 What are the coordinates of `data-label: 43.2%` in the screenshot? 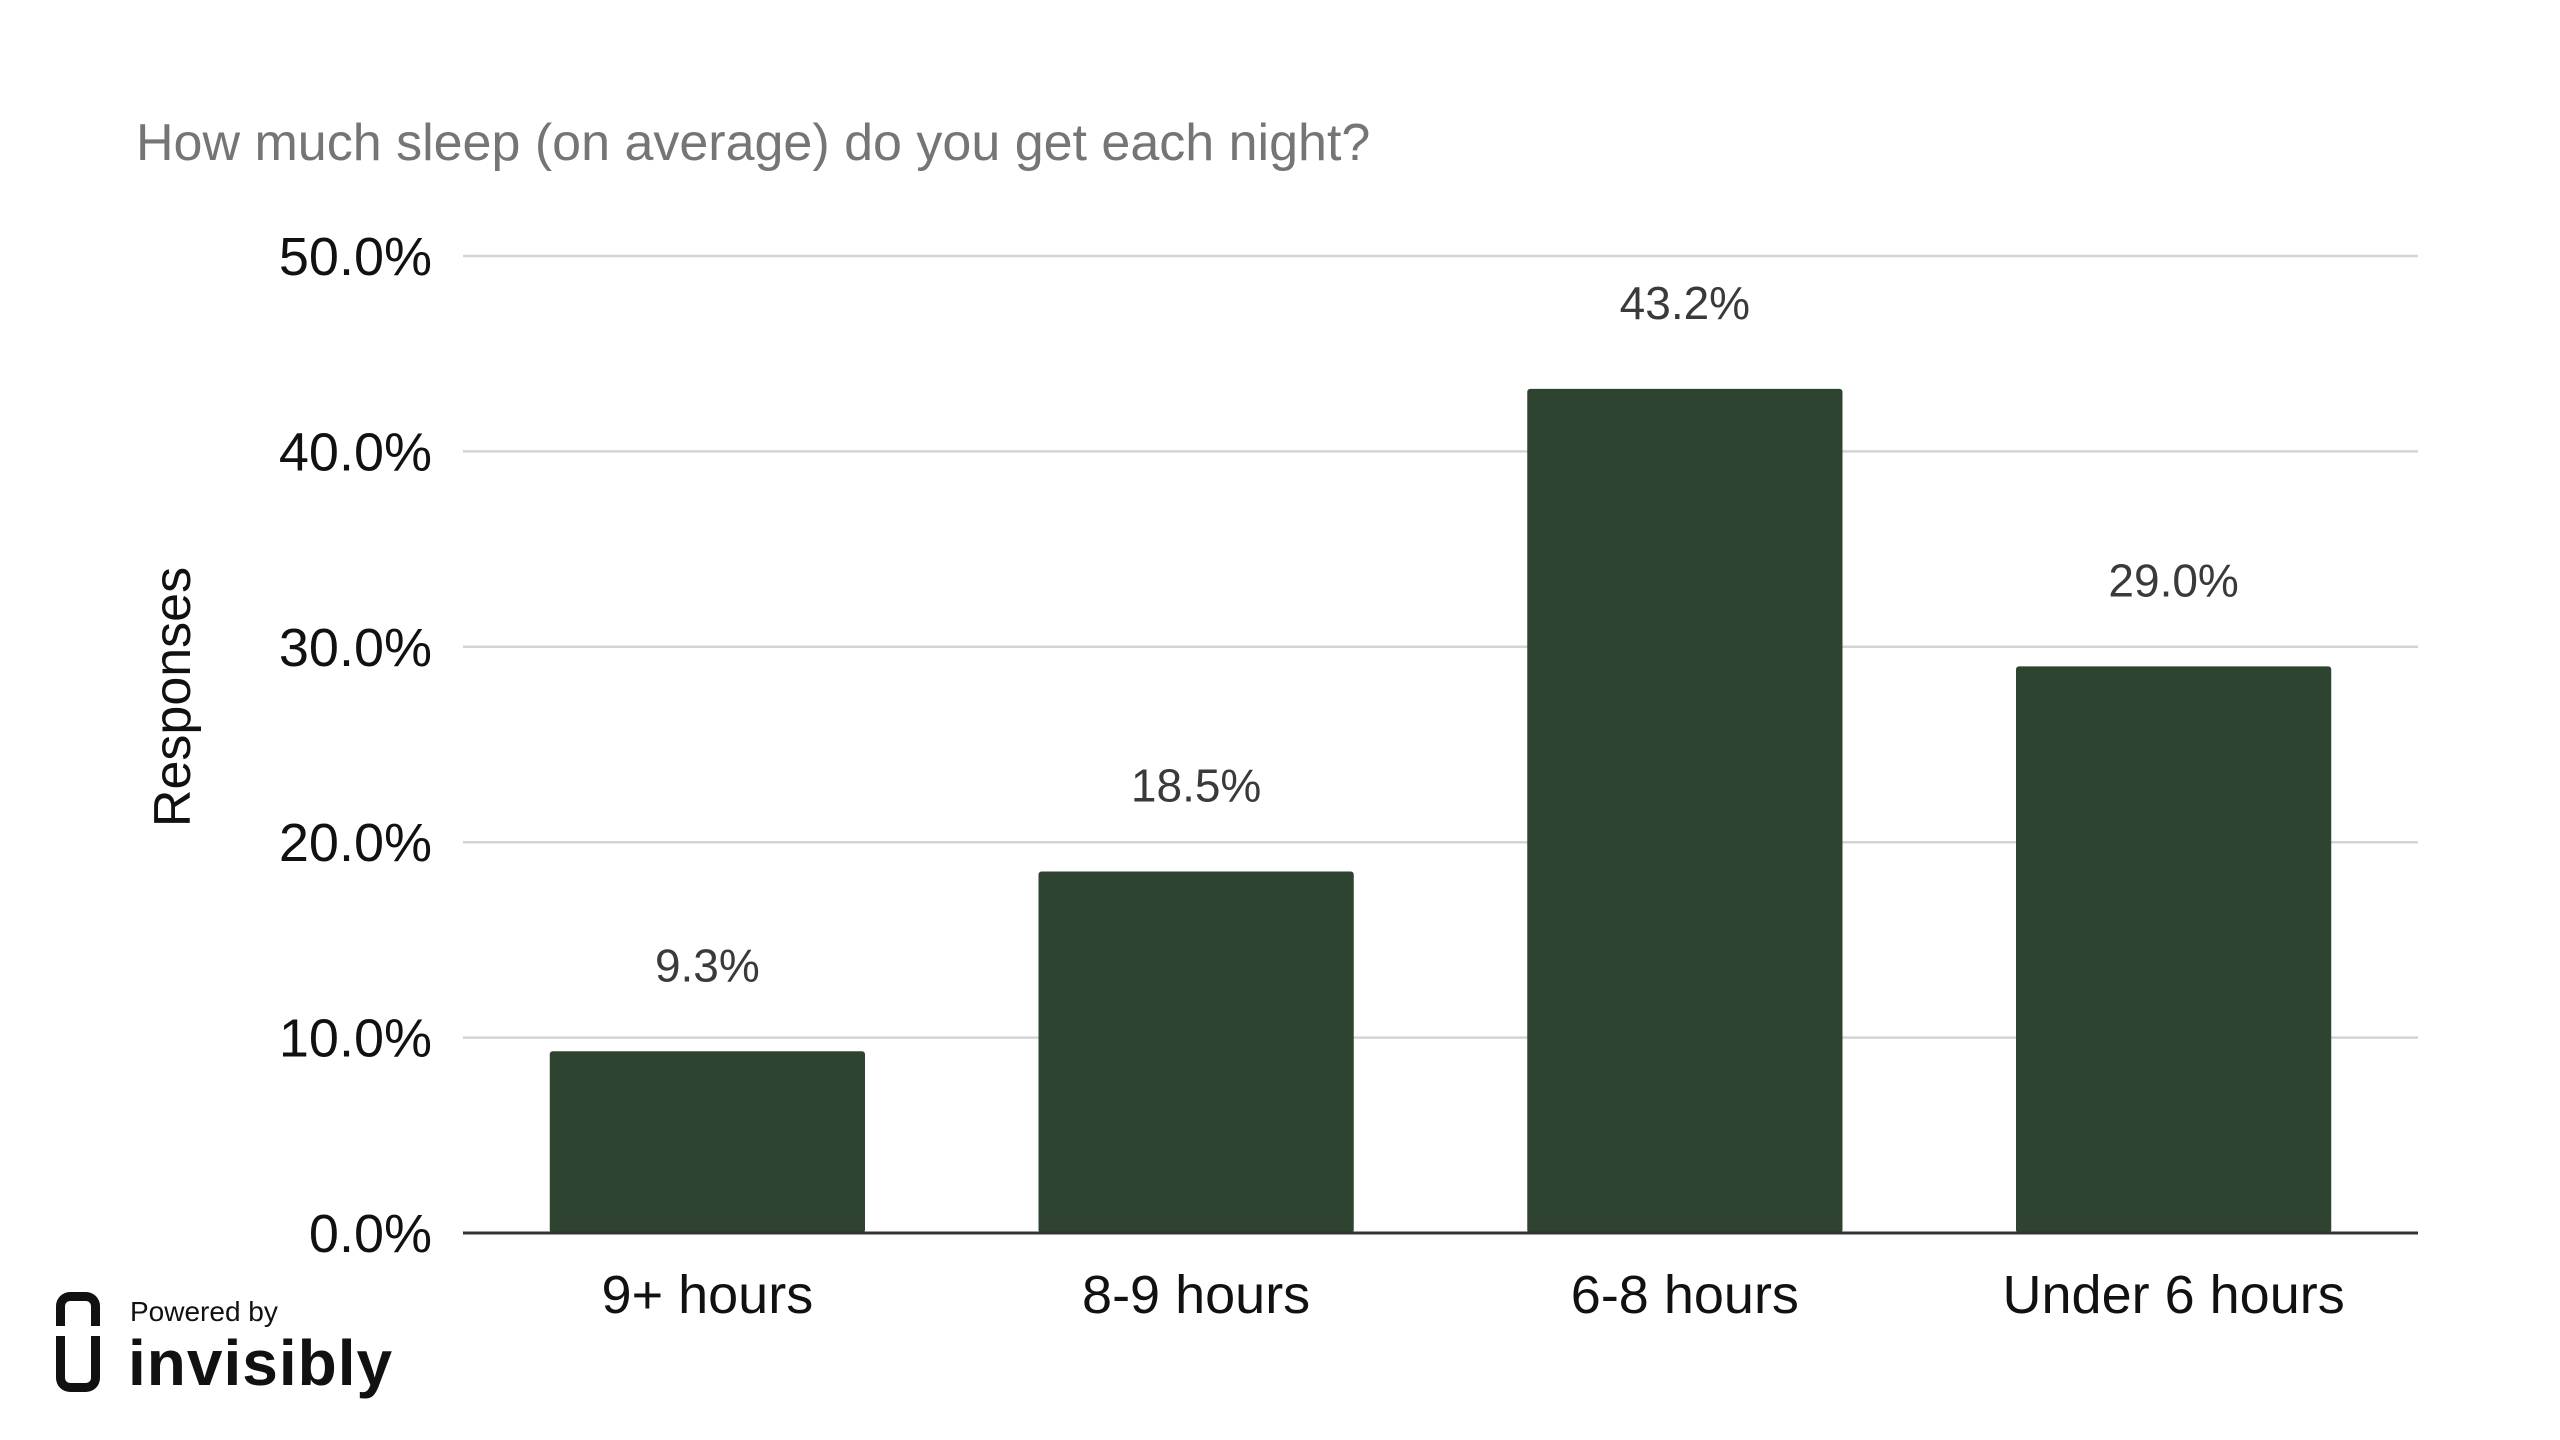 It's located at (1685, 303).